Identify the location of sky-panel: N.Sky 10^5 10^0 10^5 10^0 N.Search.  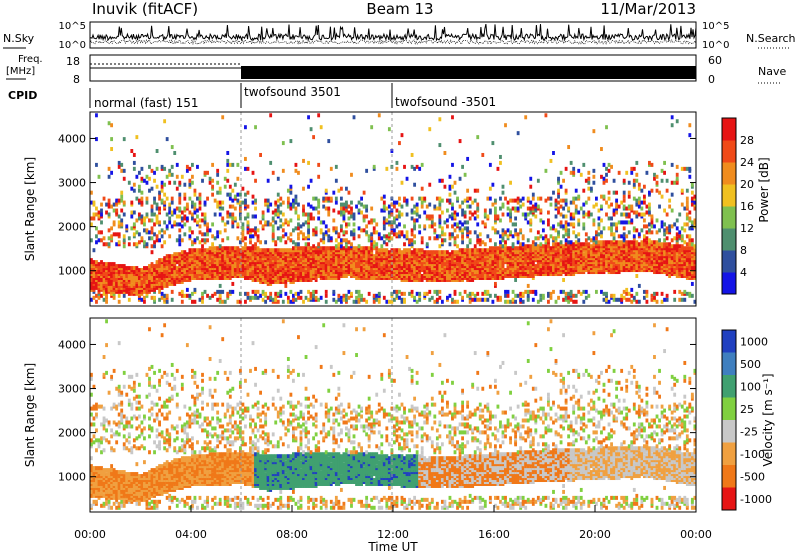
(399, 36).